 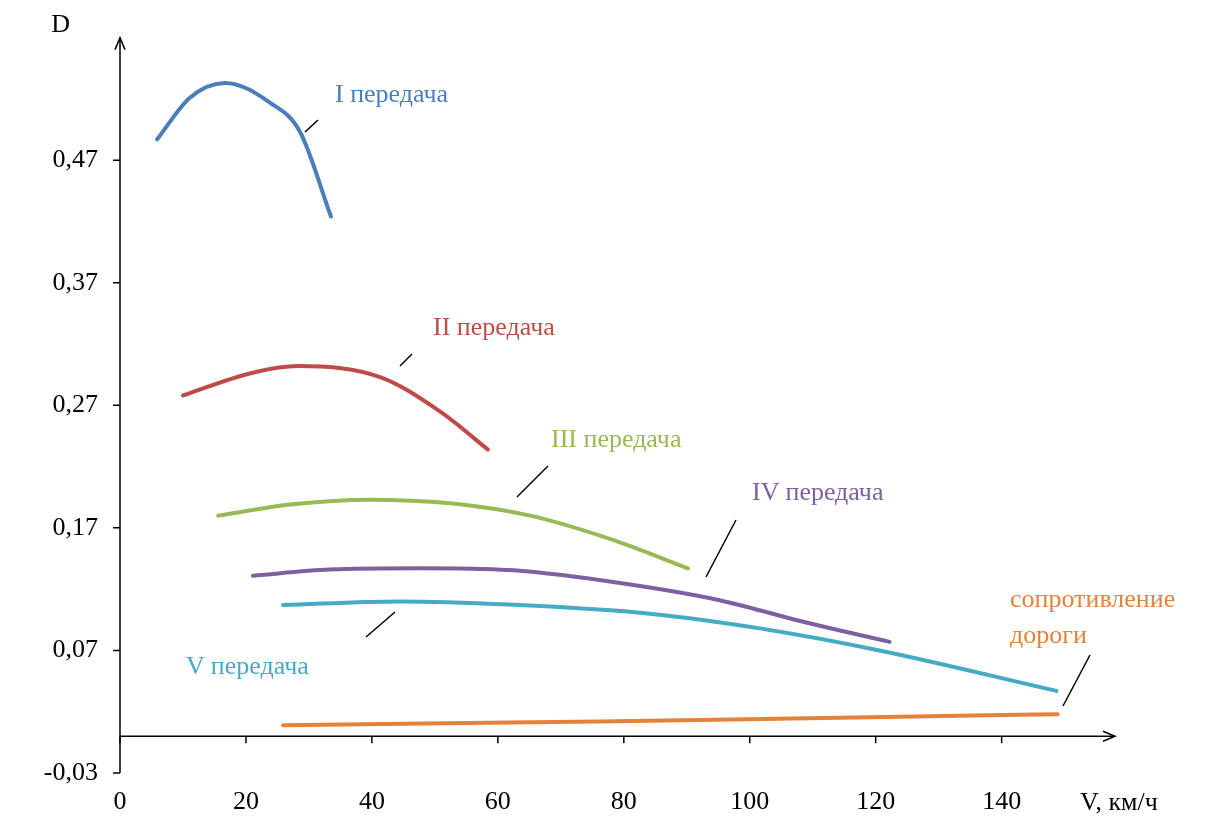 I want to click on x-tick-label: 100, so click(x=750, y=801).